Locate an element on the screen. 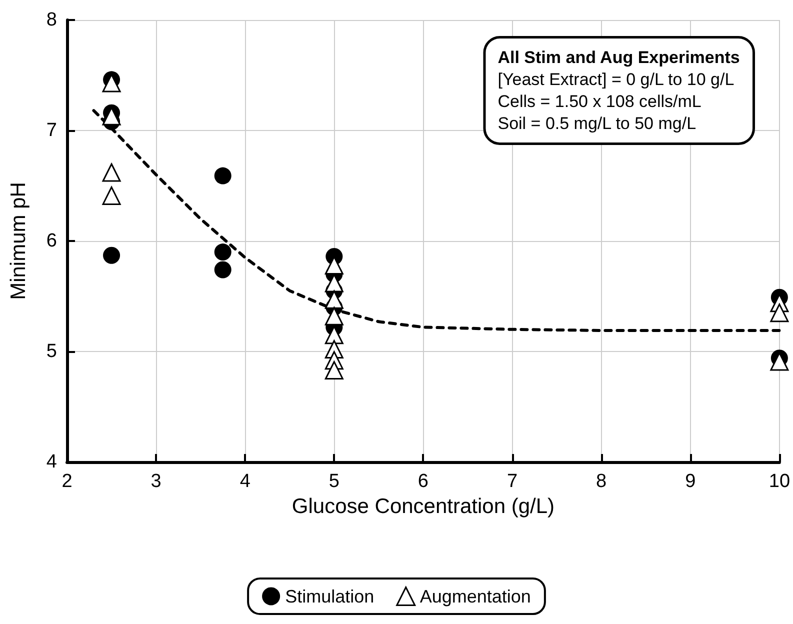 This screenshot has height=624, width=793. x-tick-label: 3 is located at coordinates (156, 481).